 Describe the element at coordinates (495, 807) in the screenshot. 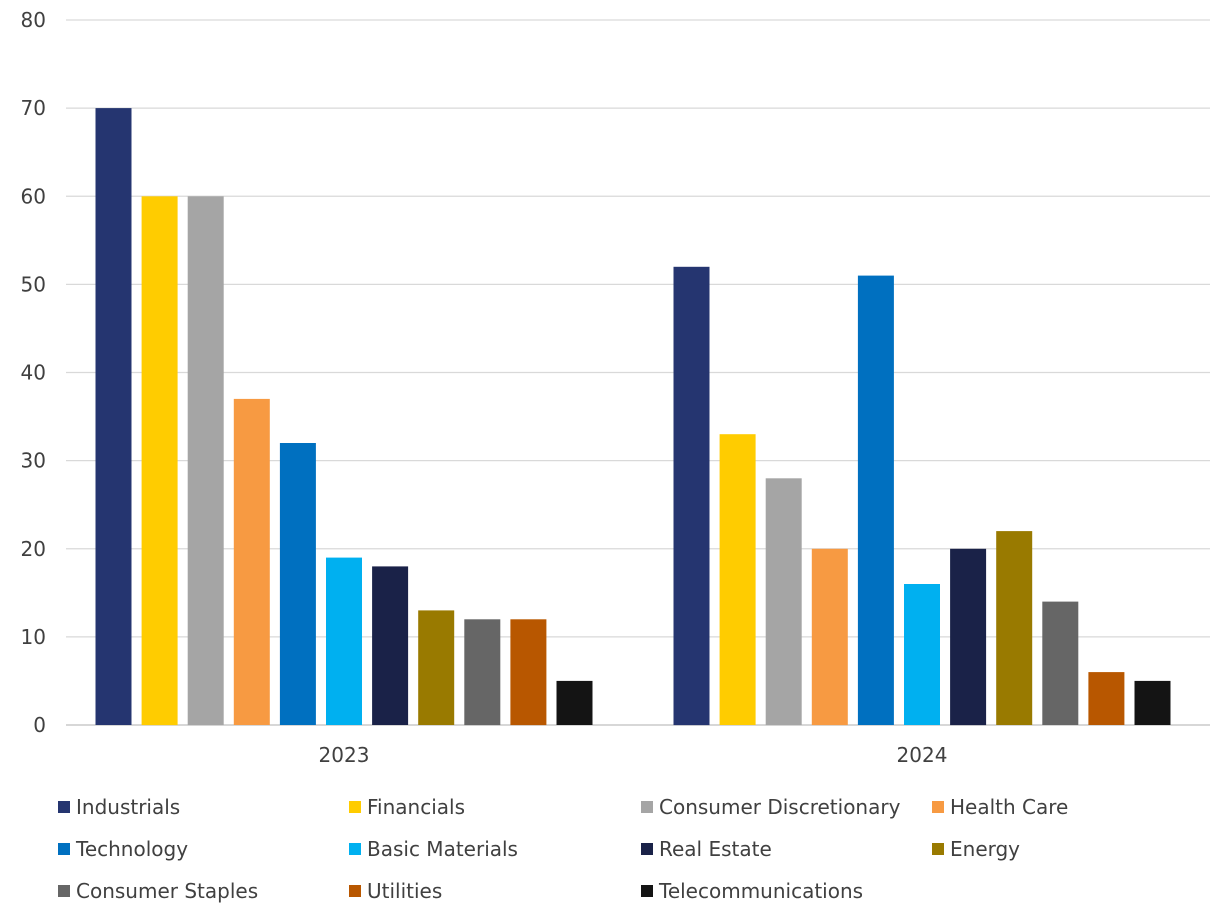

I see `legend-item: Financials` at that location.